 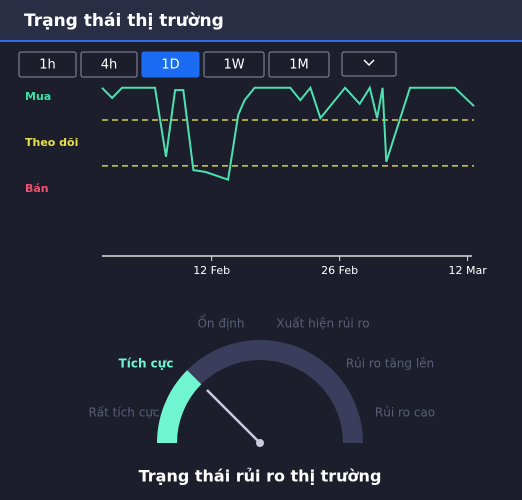 What do you see at coordinates (124, 21) in the screenshot?
I see `header-title: Trạng thái thị trường` at bounding box center [124, 21].